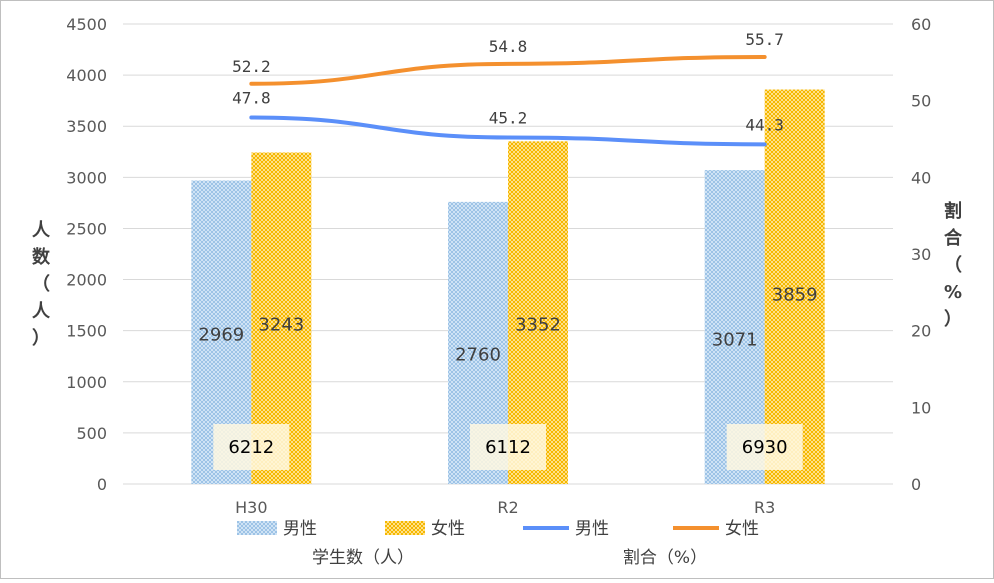 The width and height of the screenshot is (994, 583). I want to click on y-right-axis-title-char: %, so click(953, 292).